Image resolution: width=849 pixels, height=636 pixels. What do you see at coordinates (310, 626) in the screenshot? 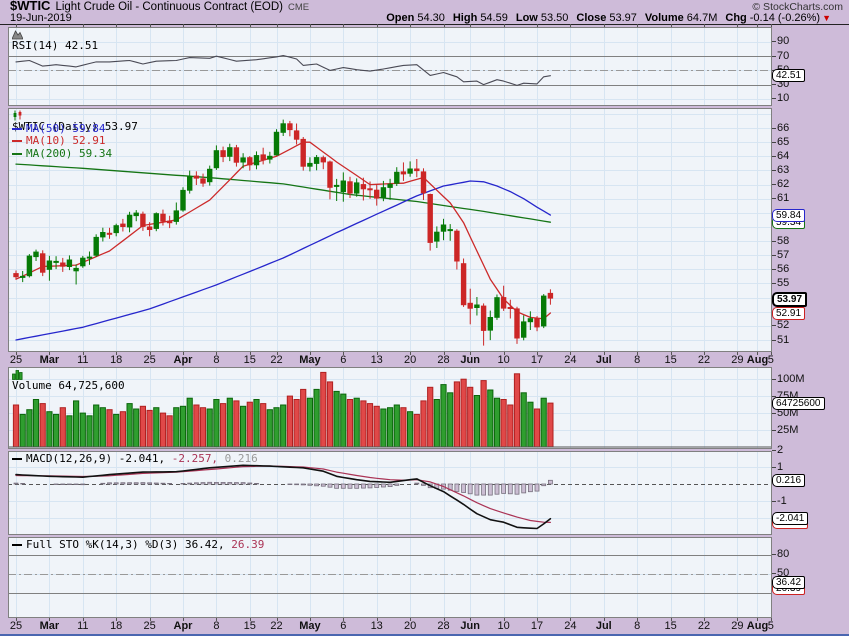
I see `date-tick-label: May` at bounding box center [310, 626].